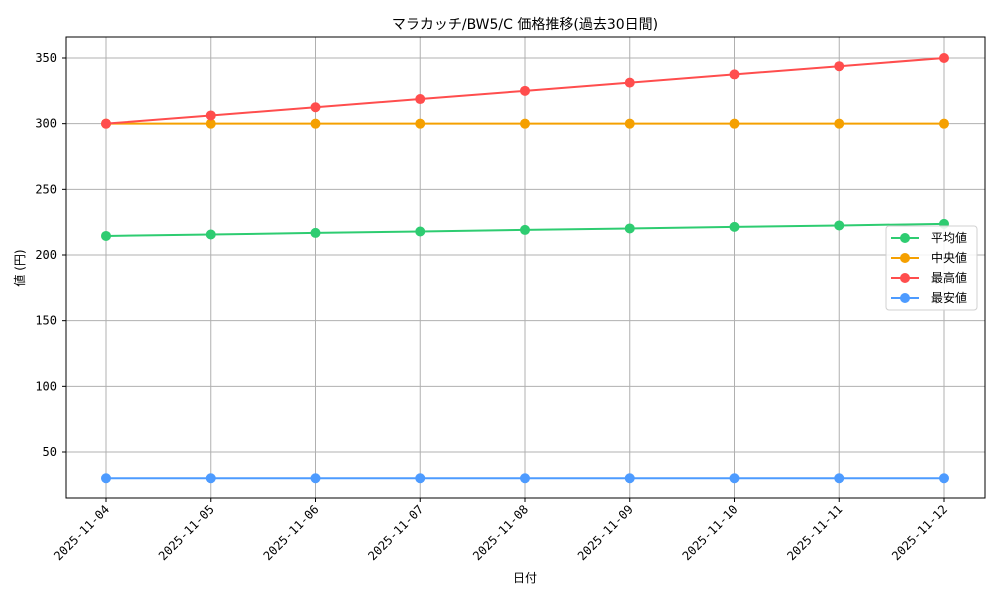 This screenshot has width=1000, height=600. What do you see at coordinates (525, 578) in the screenshot?
I see `x-axis-label: 日付` at bounding box center [525, 578].